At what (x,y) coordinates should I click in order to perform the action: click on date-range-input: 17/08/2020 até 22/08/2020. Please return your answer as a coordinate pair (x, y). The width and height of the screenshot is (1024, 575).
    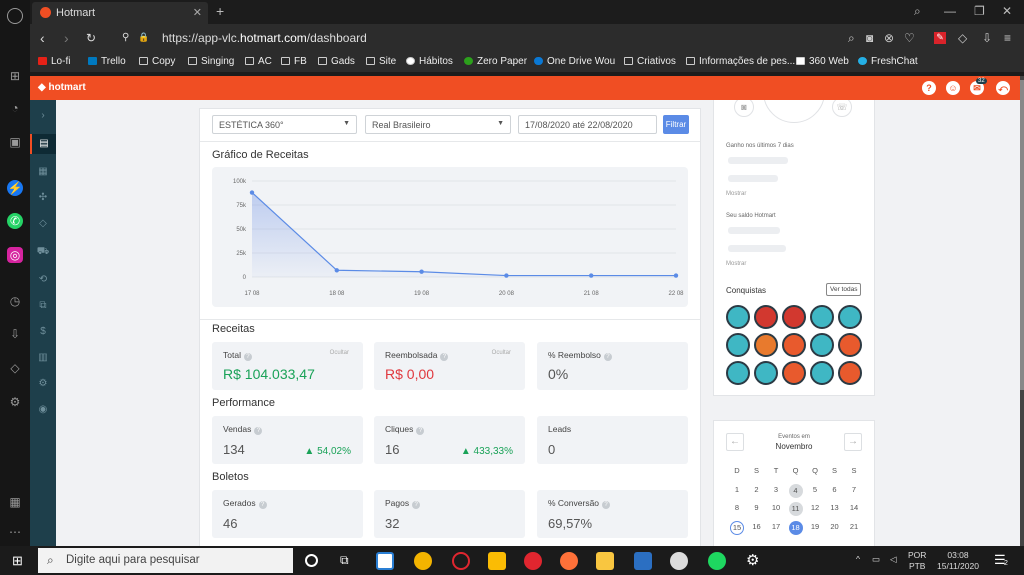
    Looking at the image, I should click on (587, 124).